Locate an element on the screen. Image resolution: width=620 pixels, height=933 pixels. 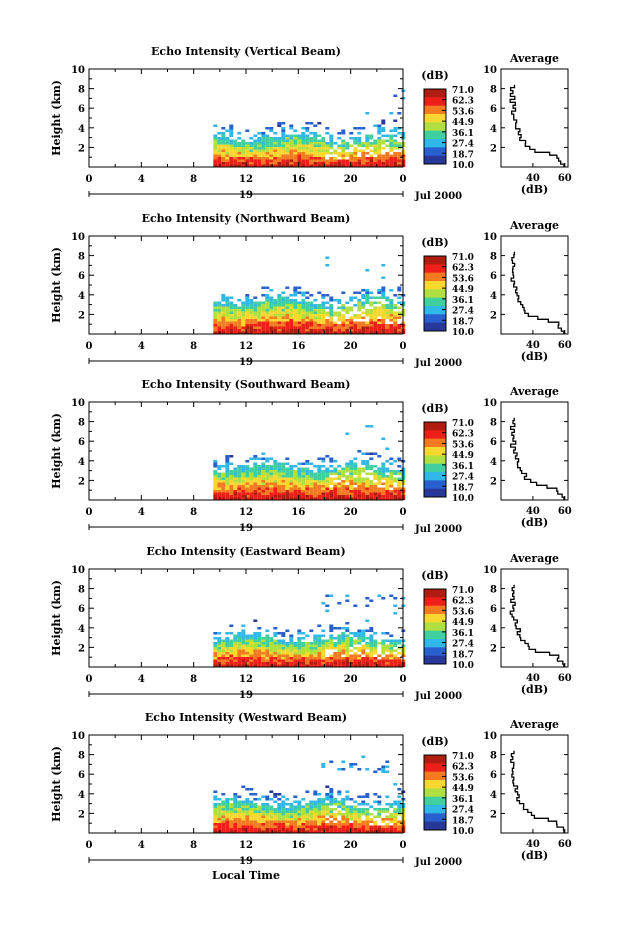
average-y-tick-label: 10 is located at coordinates (490, 736).